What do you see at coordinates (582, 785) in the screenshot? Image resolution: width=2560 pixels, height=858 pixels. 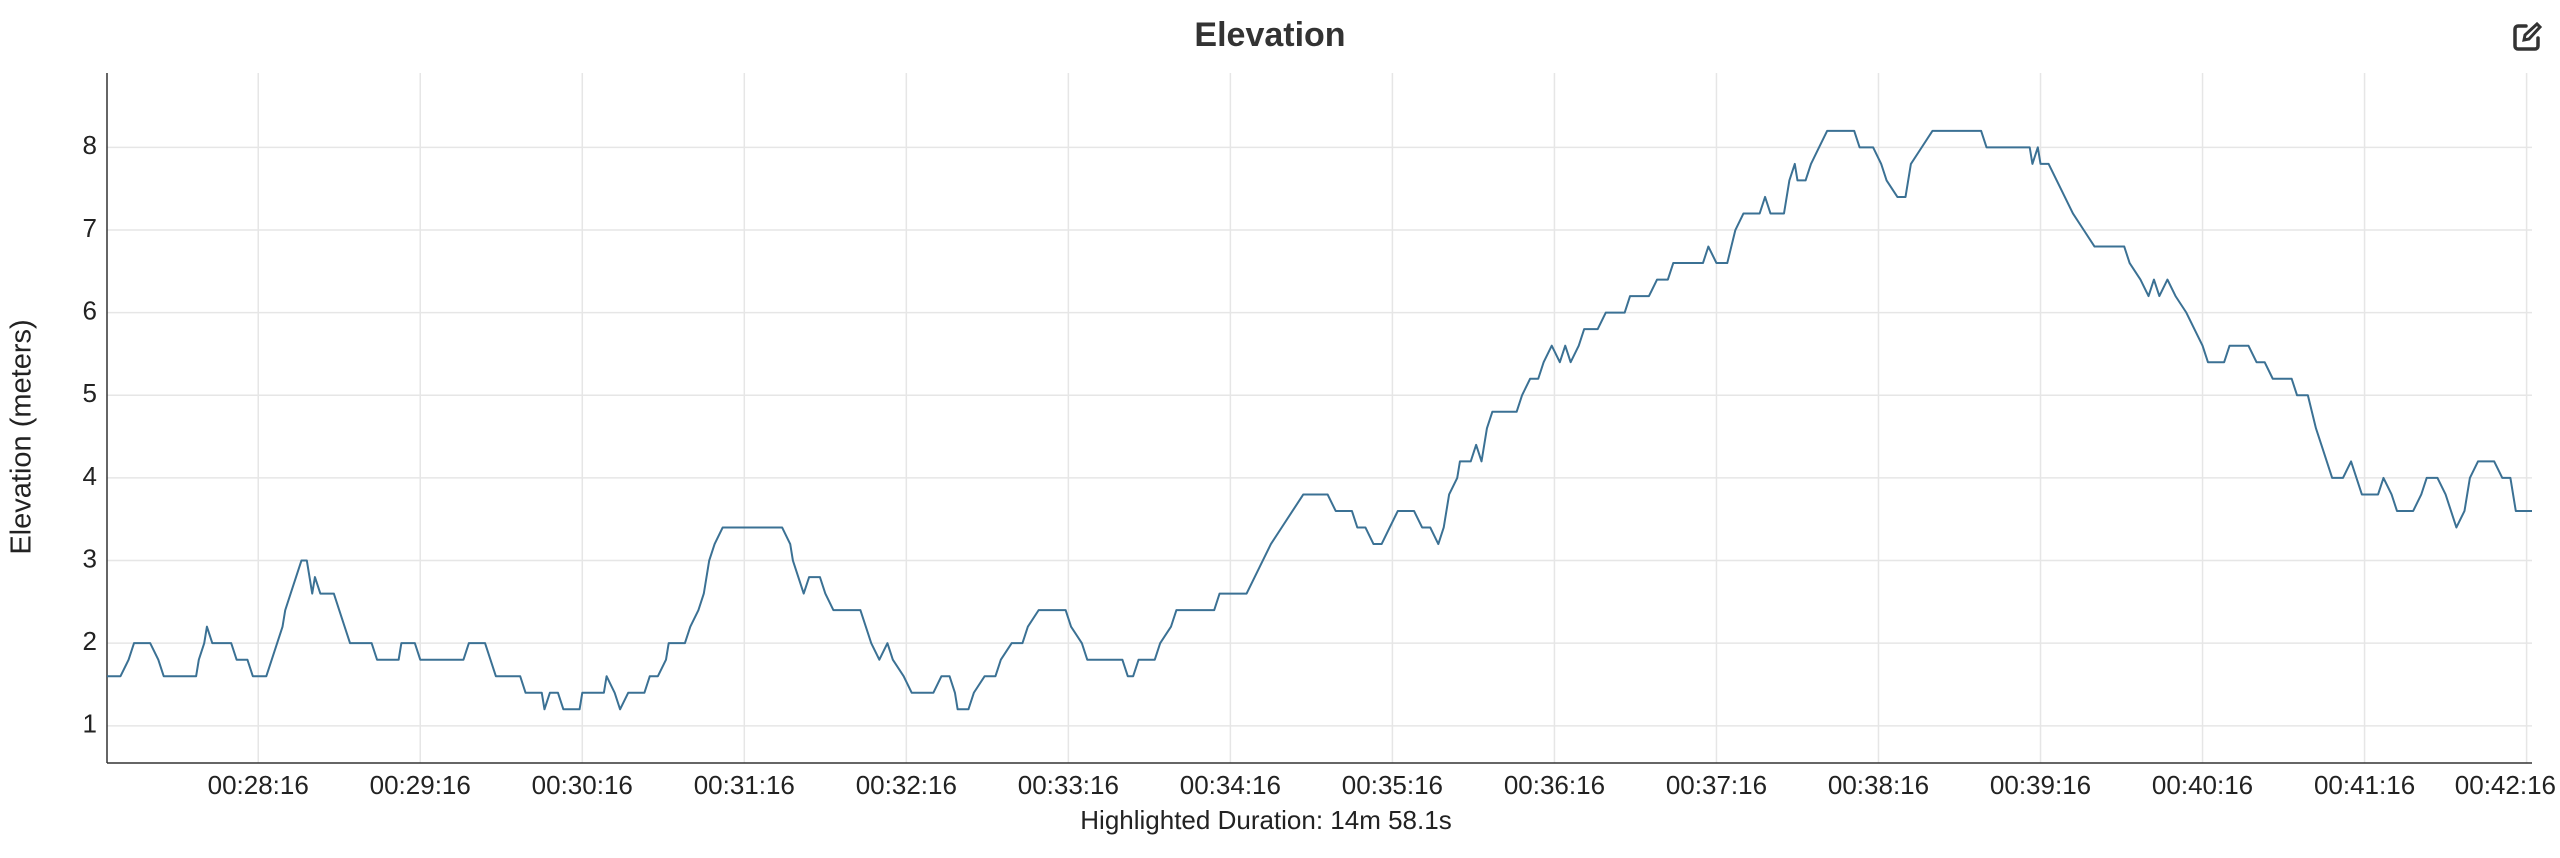 I see `x-tick-label: 00:30:16` at bounding box center [582, 785].